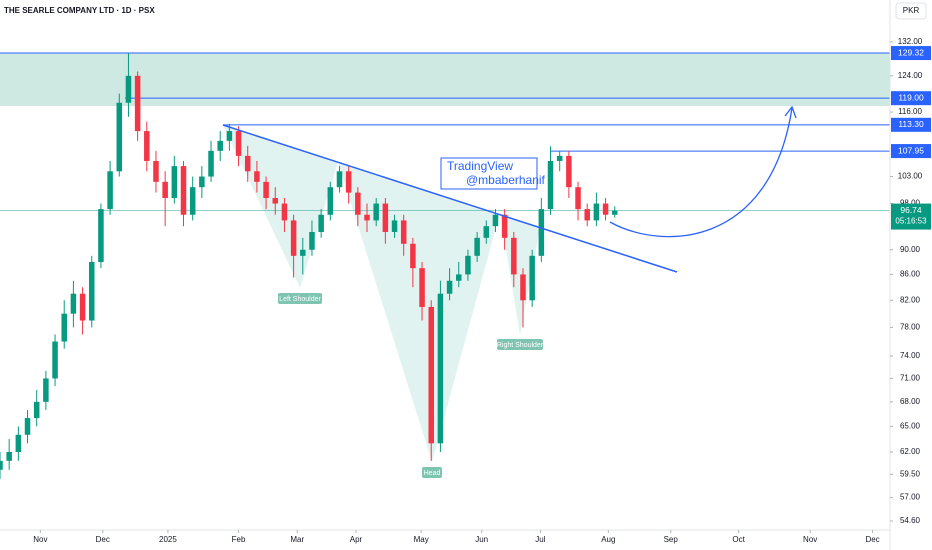 This screenshot has width=932, height=550. Describe the element at coordinates (910, 203) in the screenshot. I see `y-tick-label: 98.00` at that location.